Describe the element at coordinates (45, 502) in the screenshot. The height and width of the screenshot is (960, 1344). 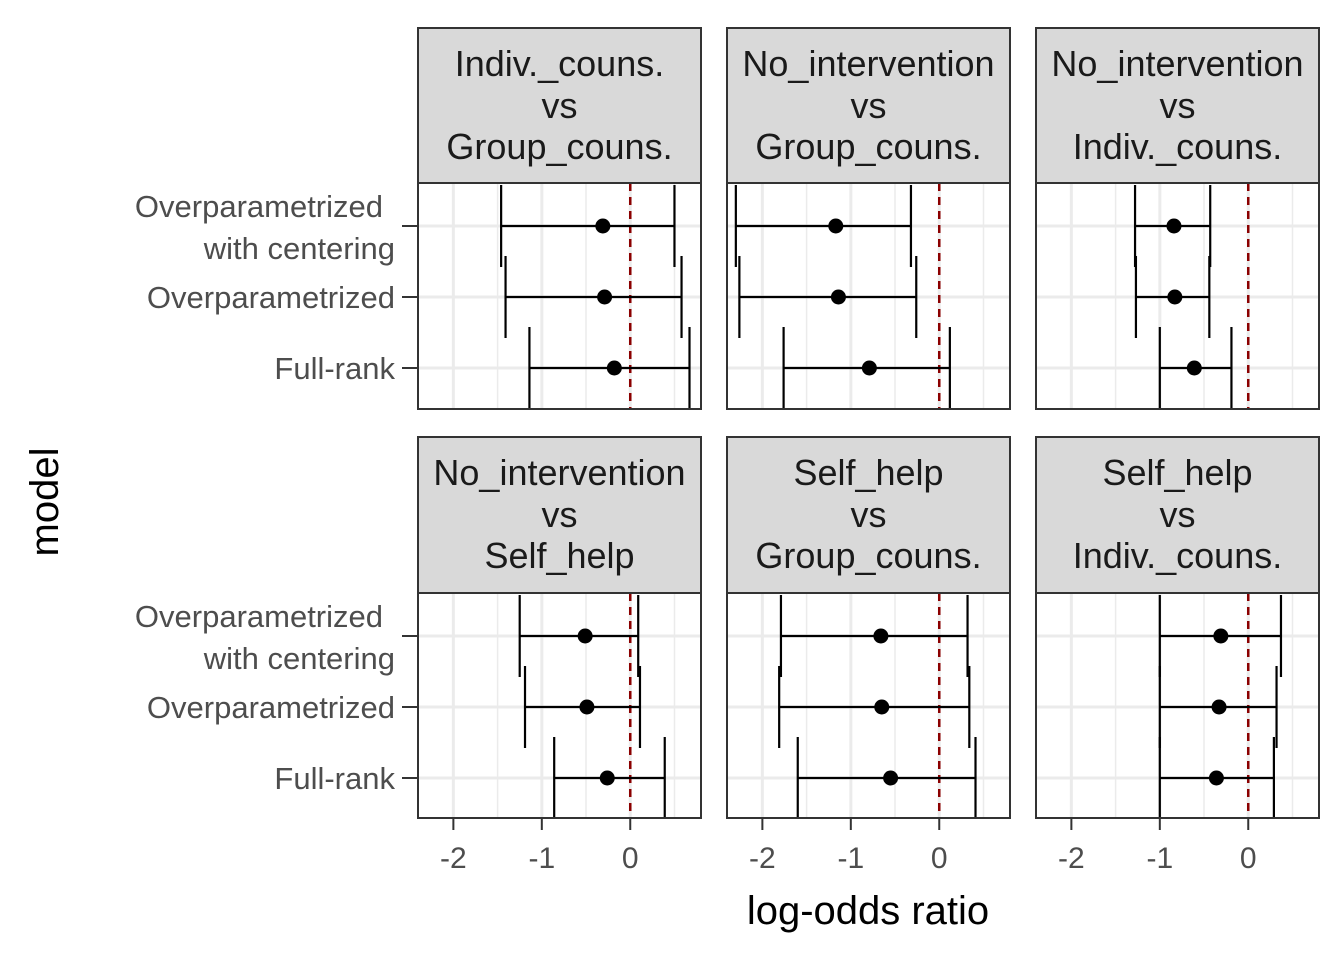
I see `y-axis-title: model` at that location.